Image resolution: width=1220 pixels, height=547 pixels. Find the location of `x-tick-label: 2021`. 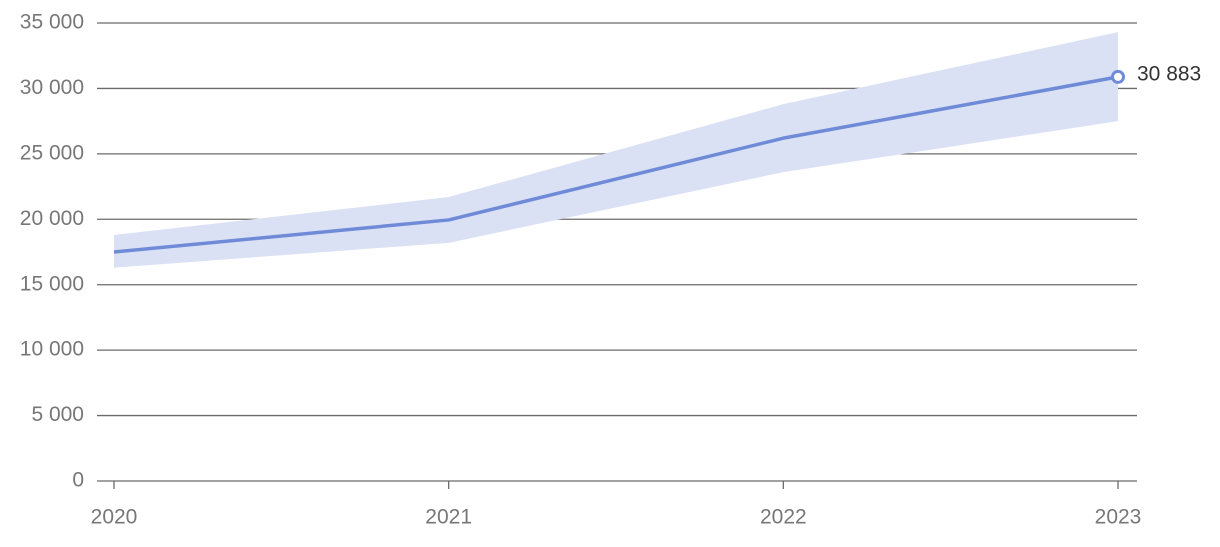

x-tick-label: 2021 is located at coordinates (448, 517).